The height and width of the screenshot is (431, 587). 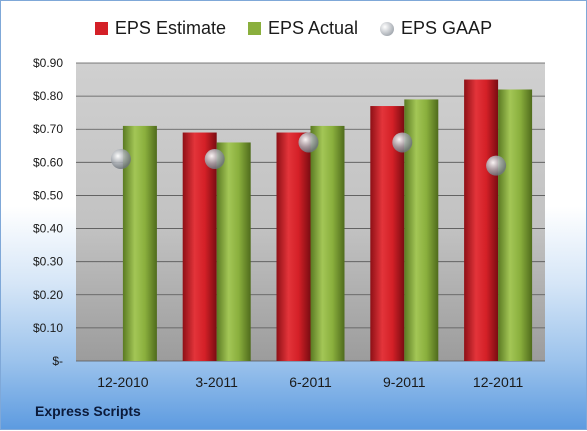 I want to click on y-tick-label: $0.10, so click(x=48, y=328).